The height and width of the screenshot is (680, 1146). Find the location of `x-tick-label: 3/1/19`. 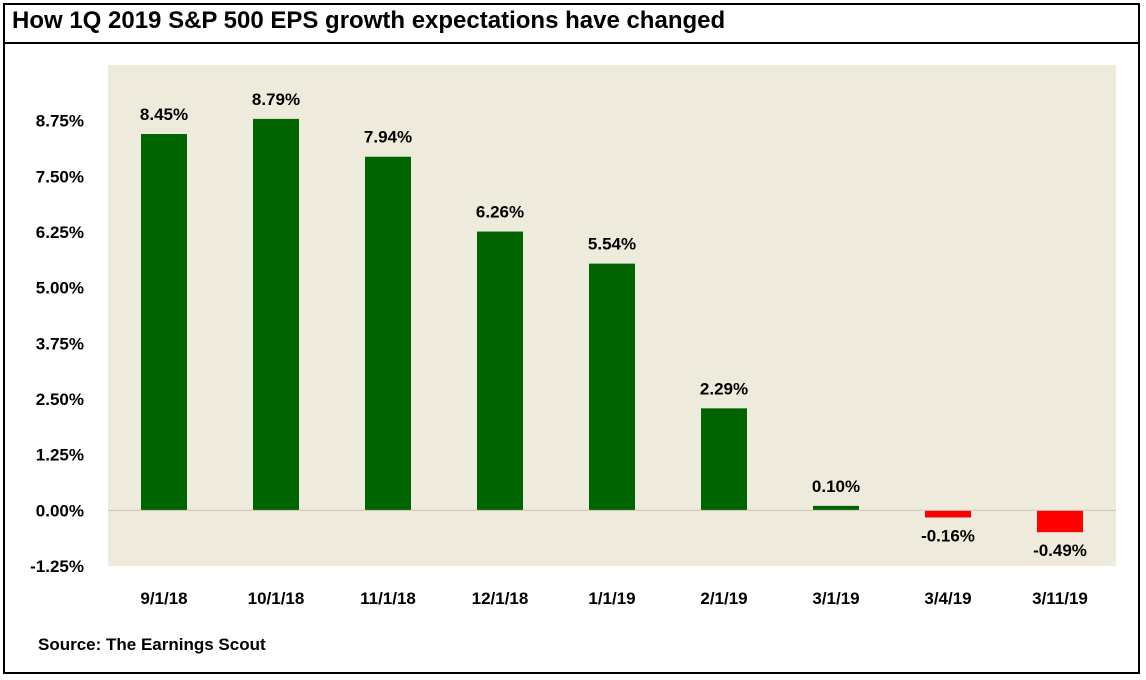

x-tick-label: 3/1/19 is located at coordinates (835, 598).